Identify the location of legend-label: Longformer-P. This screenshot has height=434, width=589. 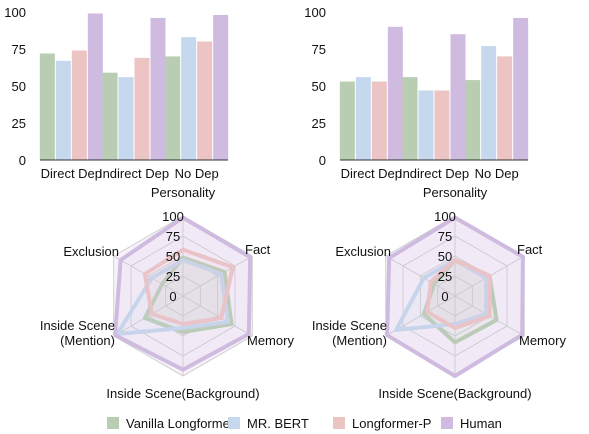
(391, 423).